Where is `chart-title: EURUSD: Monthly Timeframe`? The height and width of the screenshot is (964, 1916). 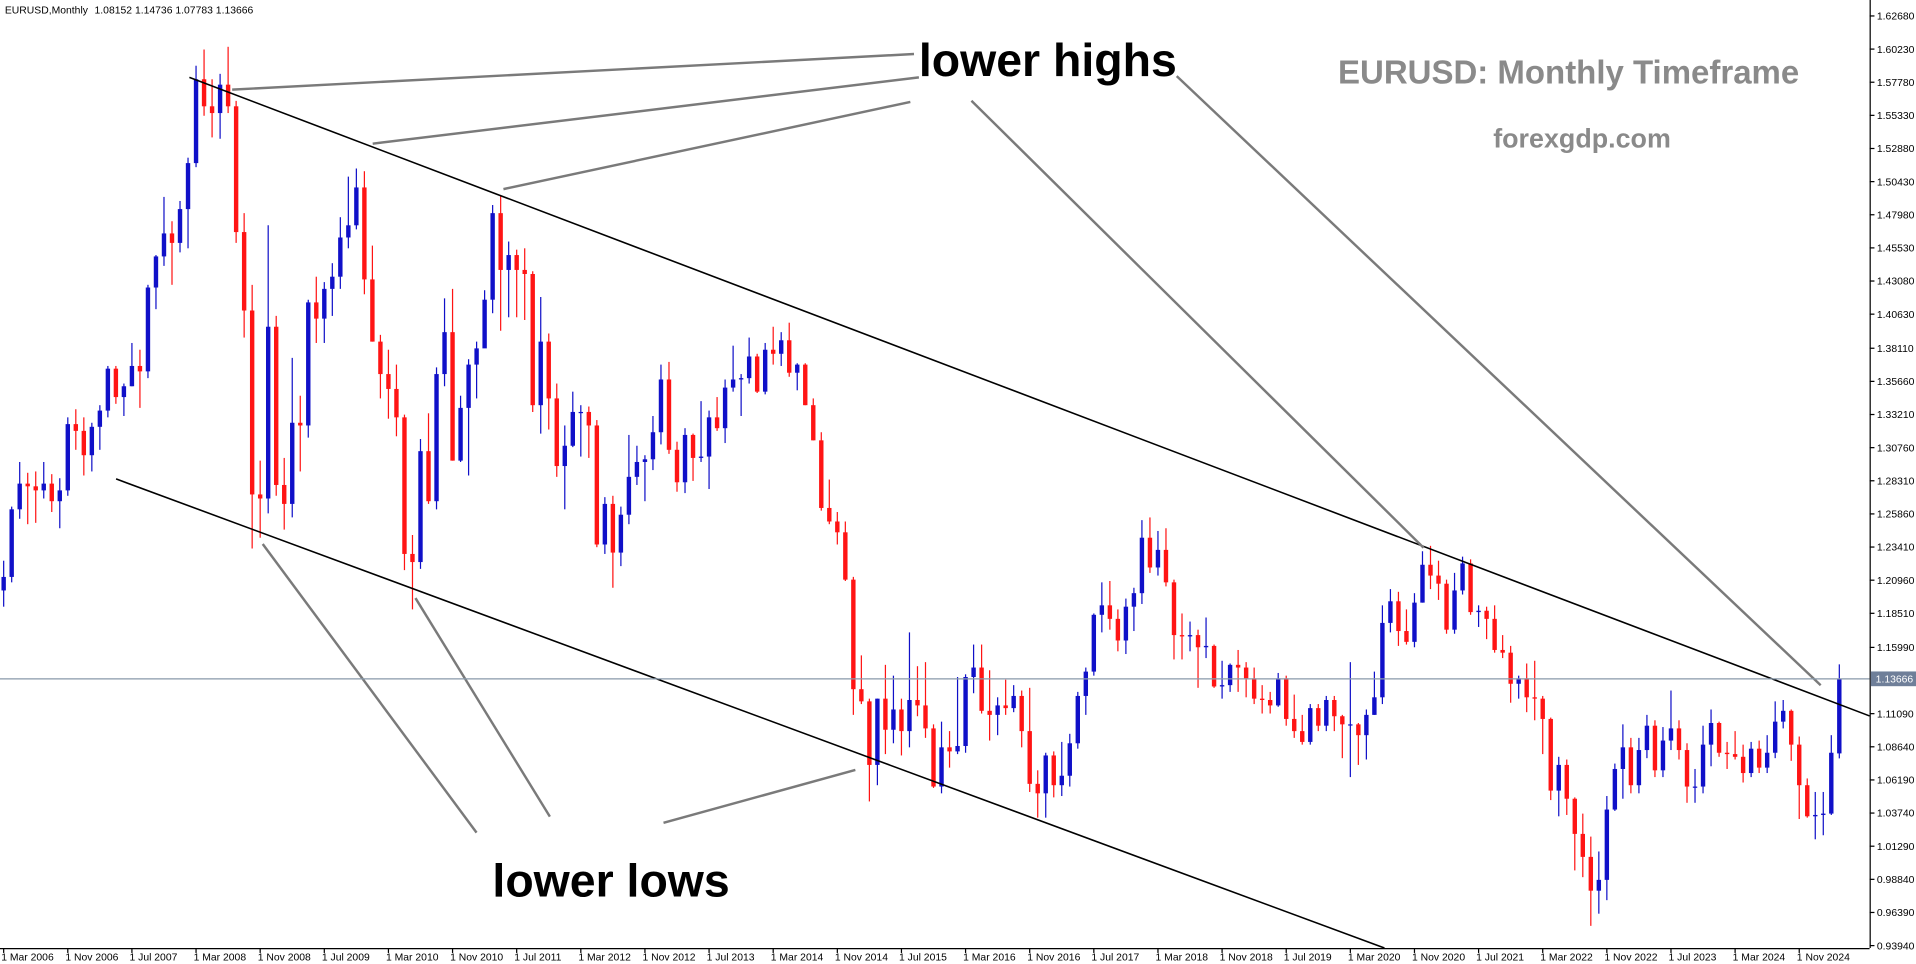 chart-title: EURUSD: Monthly Timeframe is located at coordinates (1568, 72).